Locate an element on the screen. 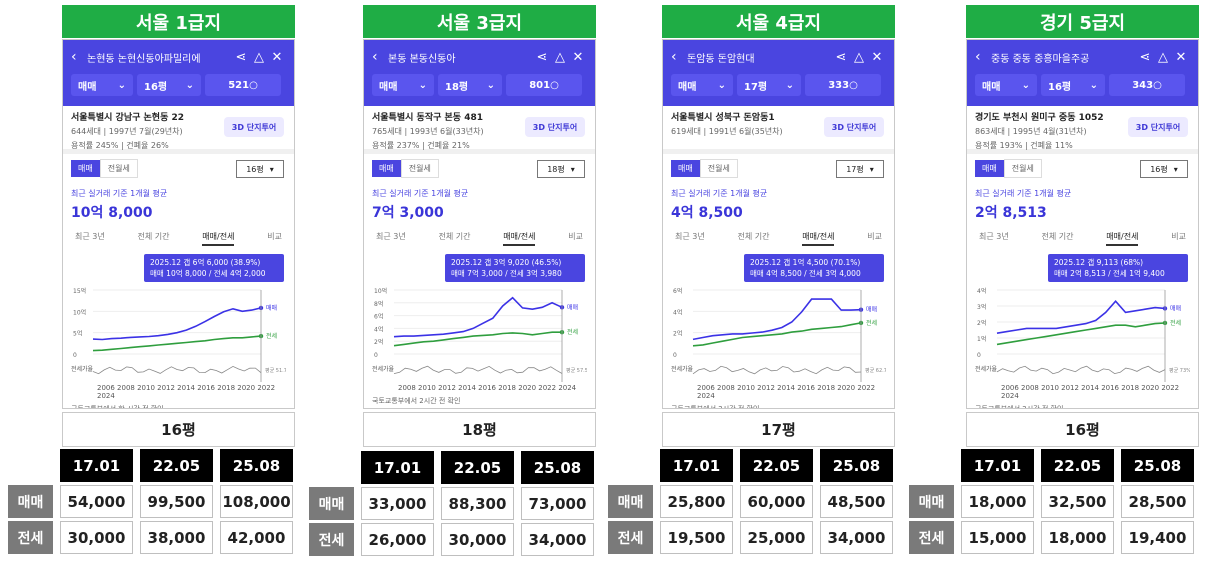 This screenshot has width=1206, height=561. sale-price-cell: 73,000 is located at coordinates (557, 503).